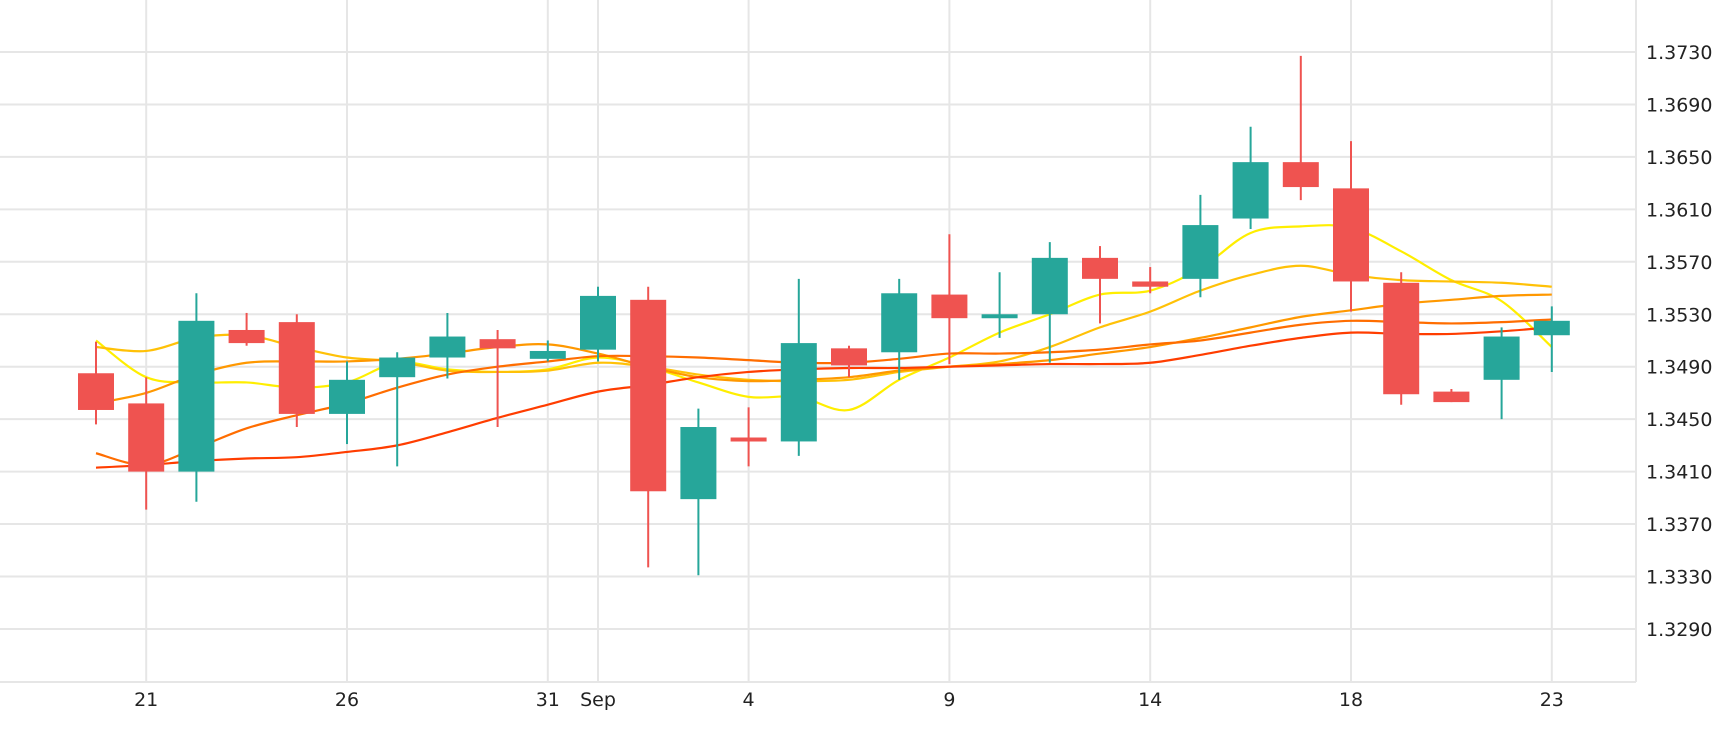 This screenshot has width=1730, height=730. I want to click on y-tick-label: 1.3730, so click(1679, 53).